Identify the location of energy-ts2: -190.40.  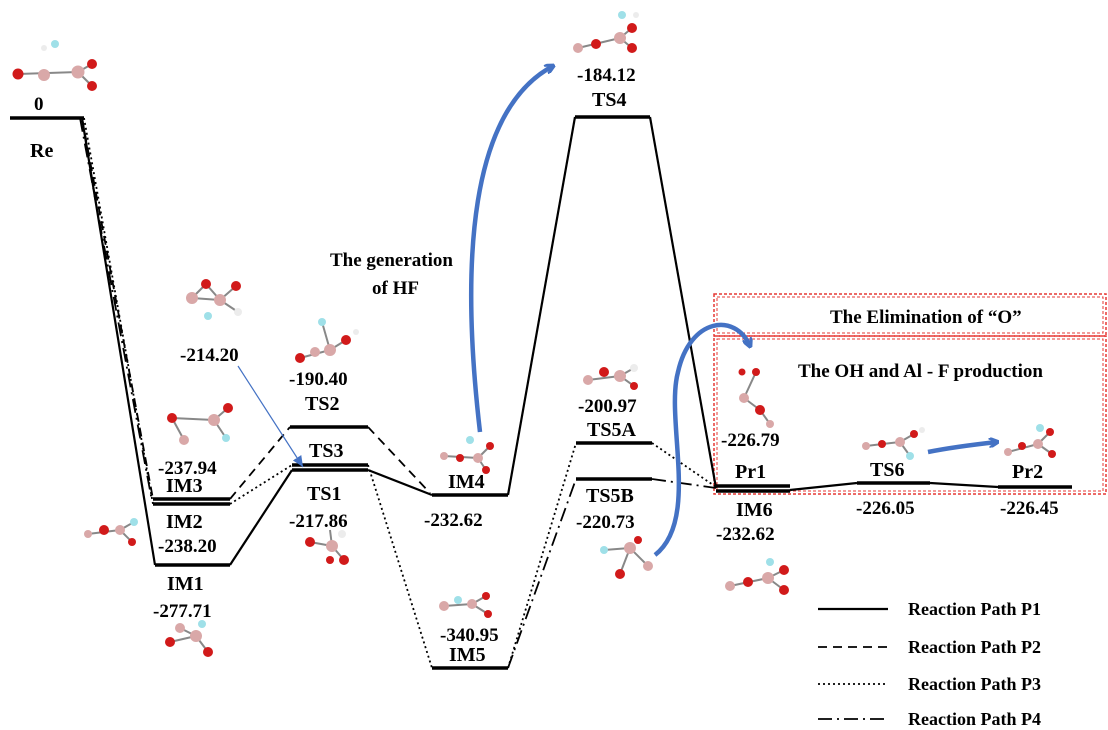
(318, 379).